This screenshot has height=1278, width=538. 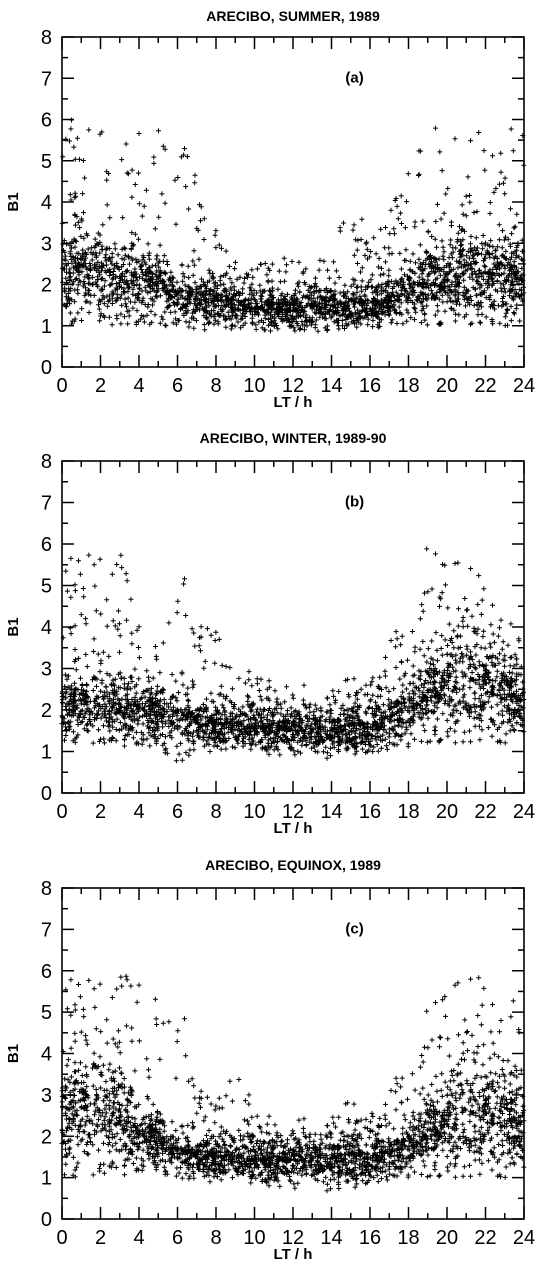 What do you see at coordinates (354, 77) in the screenshot?
I see `panel-label: (a)` at bounding box center [354, 77].